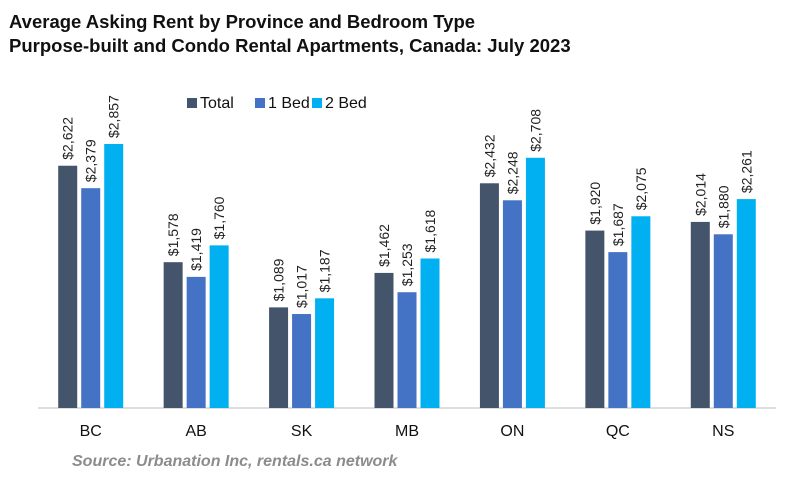 This screenshot has height=480, width=800. What do you see at coordinates (192, 103) in the screenshot?
I see `legend-swatch-total` at bounding box center [192, 103].